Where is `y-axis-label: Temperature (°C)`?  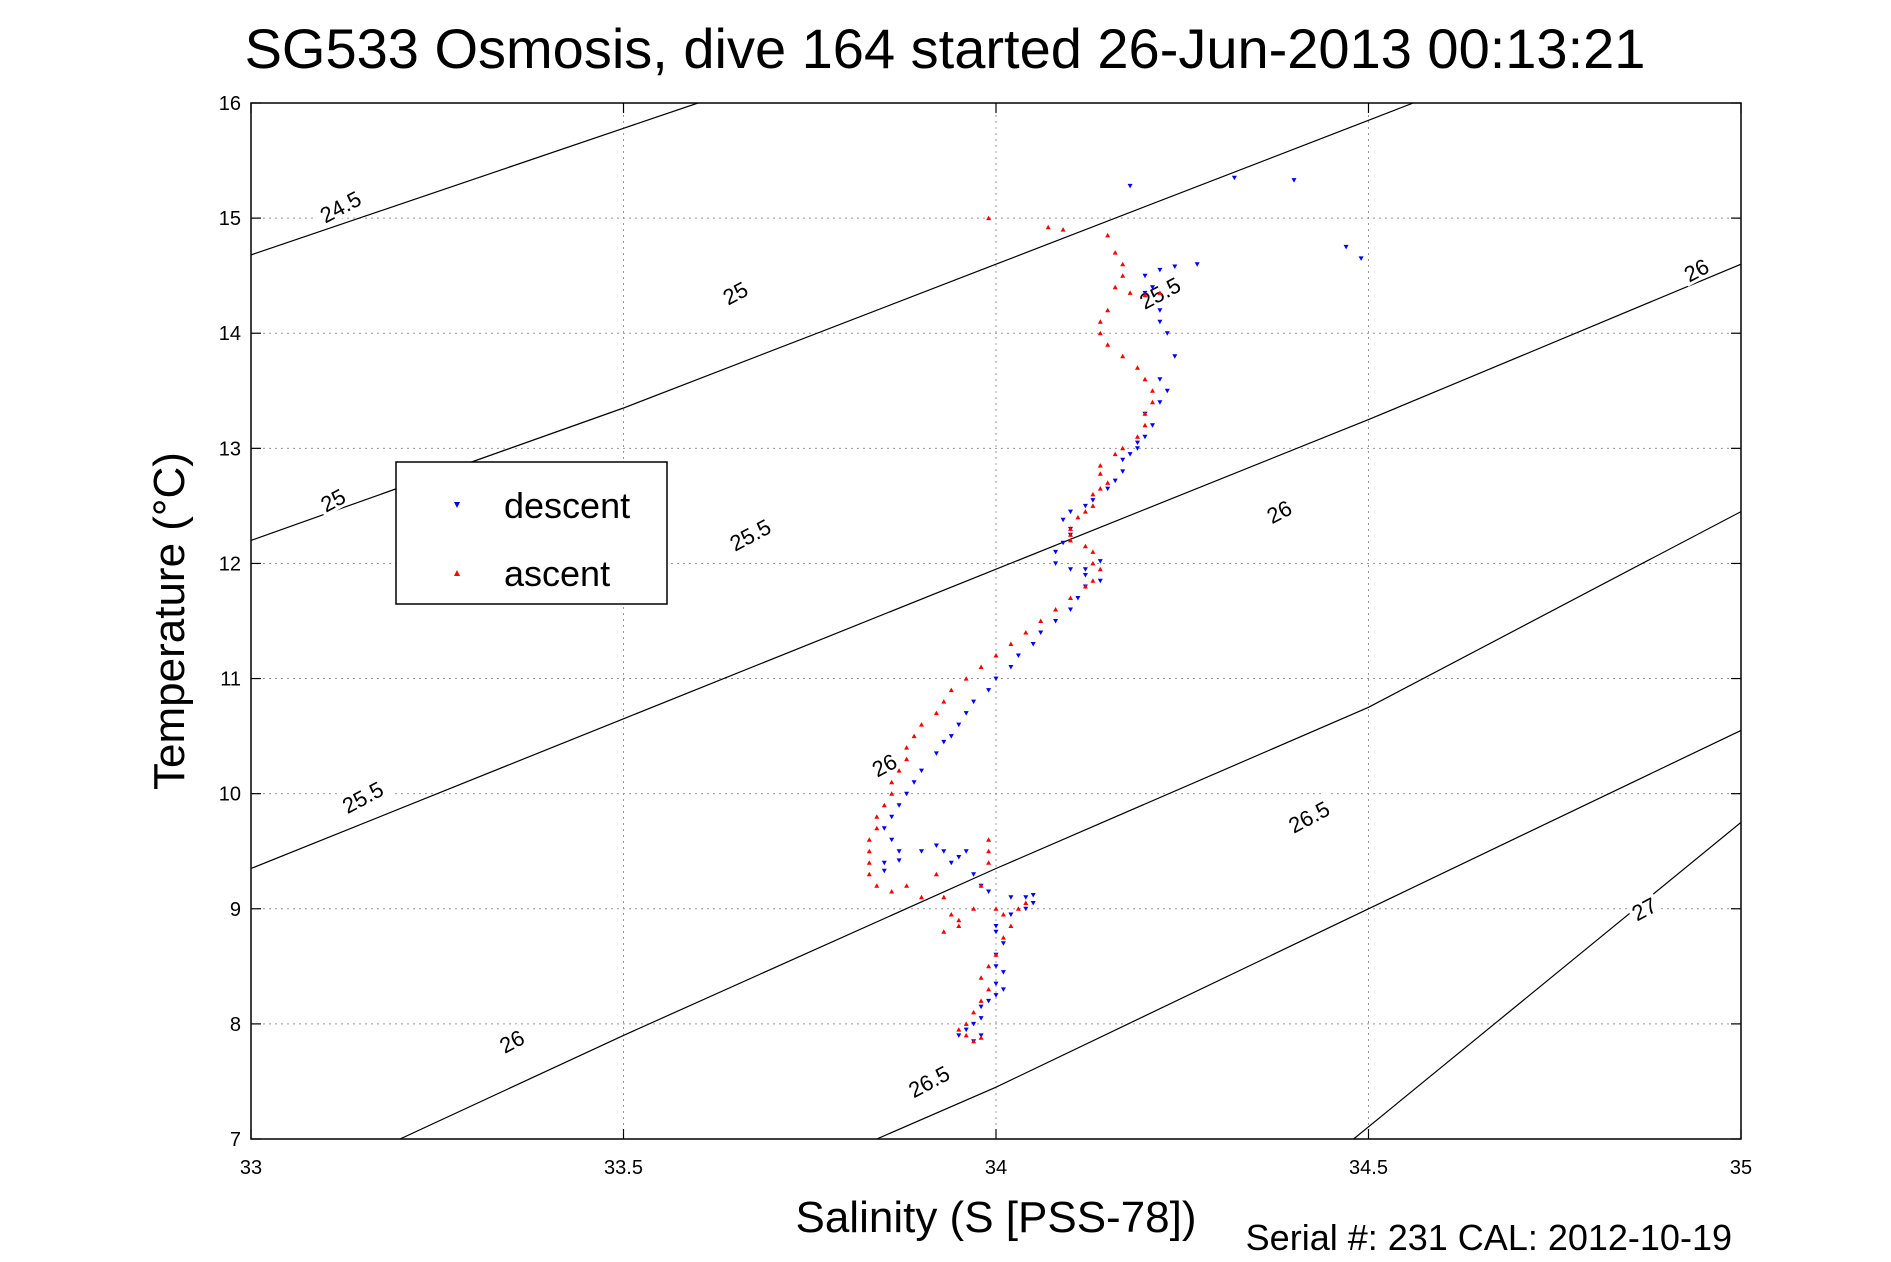
y-axis-label: Temperature (°C) is located at coordinates (169, 621).